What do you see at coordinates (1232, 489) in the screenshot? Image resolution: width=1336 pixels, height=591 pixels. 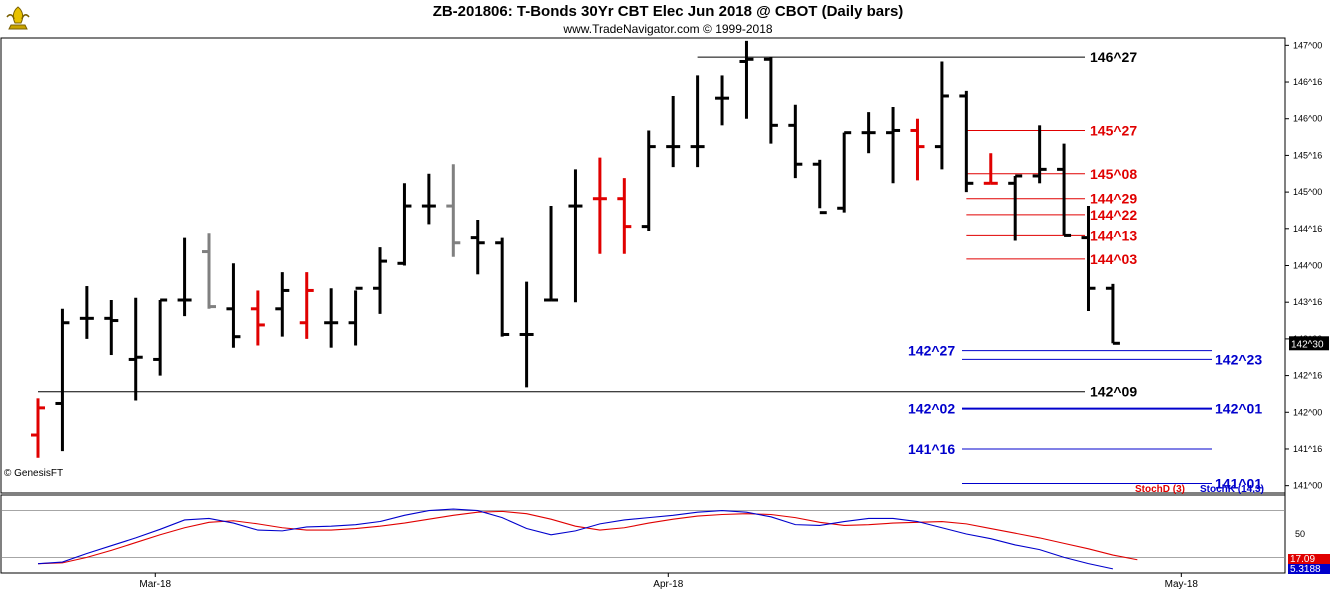 I see `stoch-k-label: StochK (14,3)` at bounding box center [1232, 489].